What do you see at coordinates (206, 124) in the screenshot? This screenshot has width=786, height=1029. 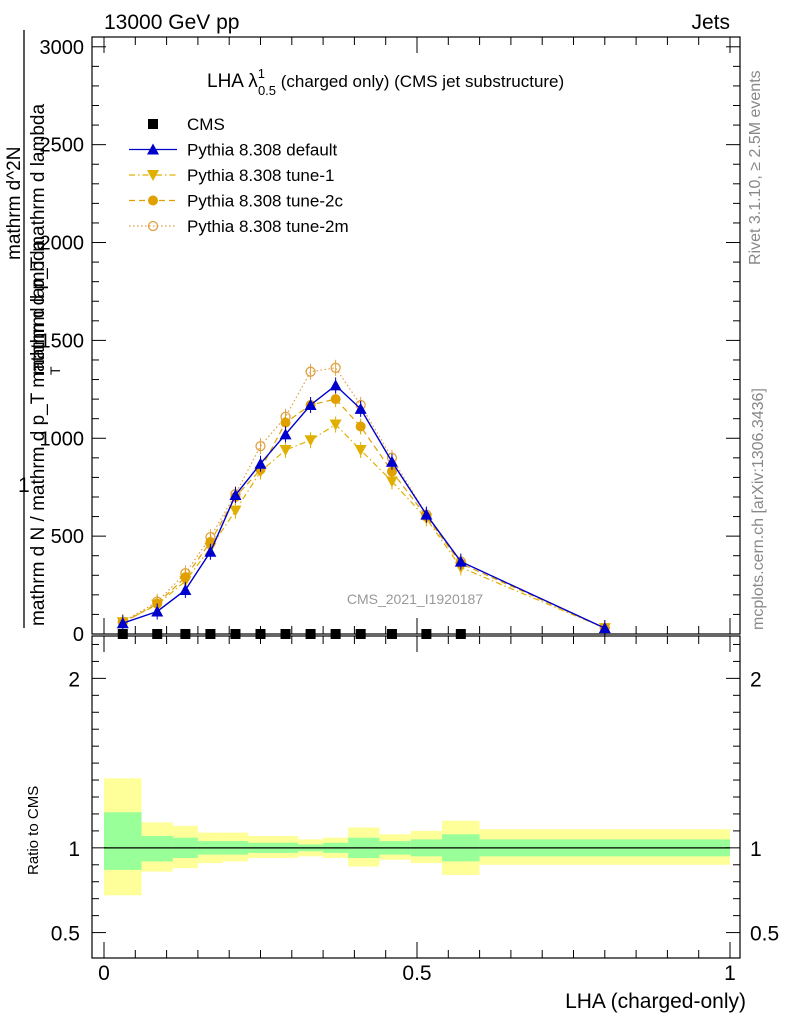 I see `legend-label: CMS` at bounding box center [206, 124].